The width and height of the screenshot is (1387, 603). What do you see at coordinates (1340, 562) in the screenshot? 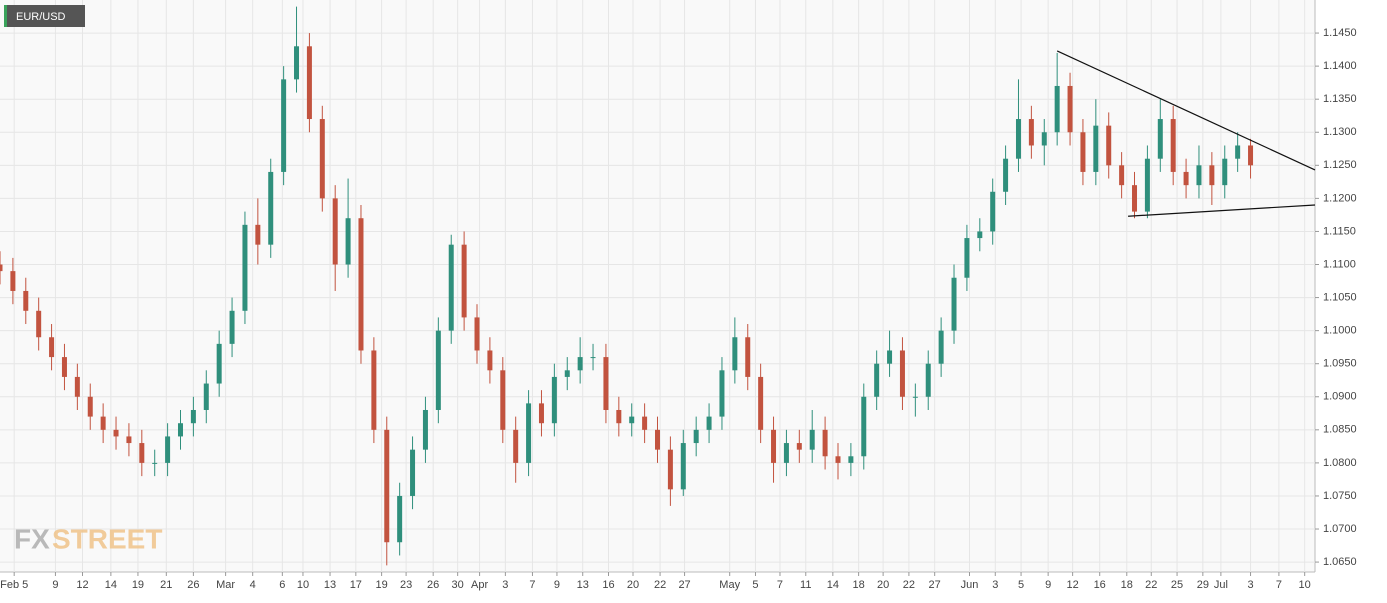
I see `y-tick-label: 1.0650` at bounding box center [1340, 562].